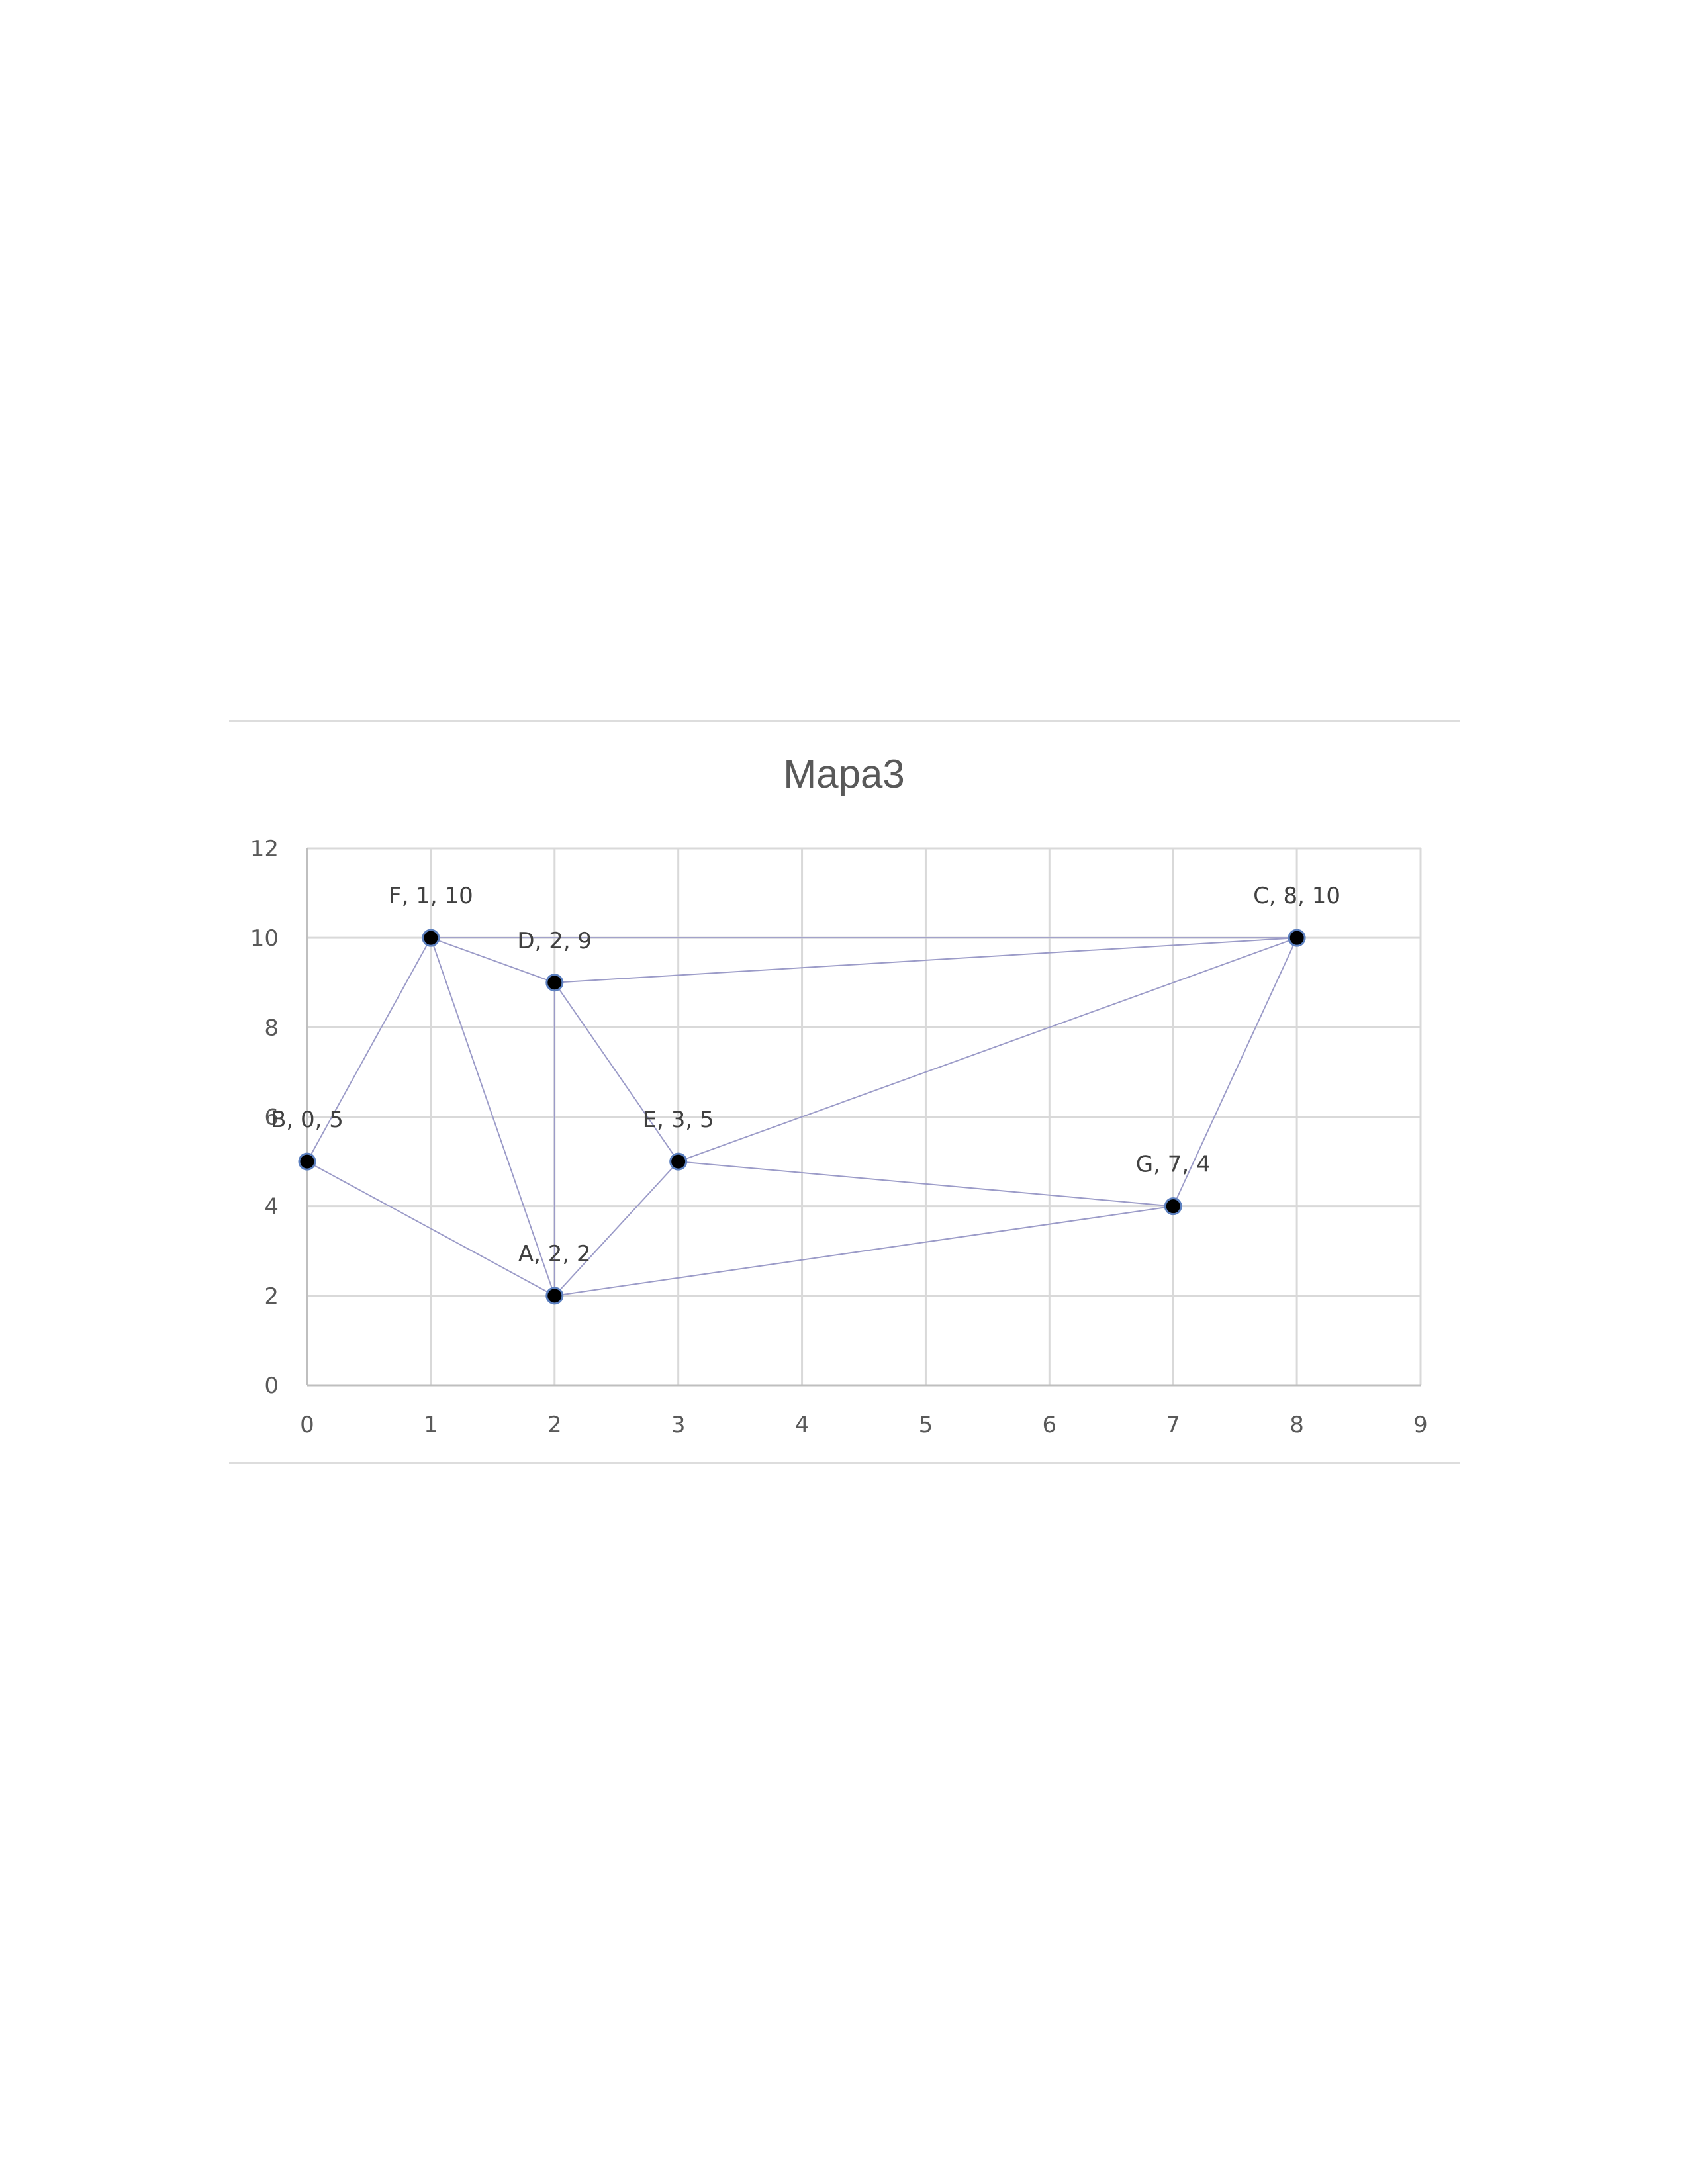  What do you see at coordinates (1296, 896) in the screenshot?
I see `point-label-c: C, 8, 10` at bounding box center [1296, 896].